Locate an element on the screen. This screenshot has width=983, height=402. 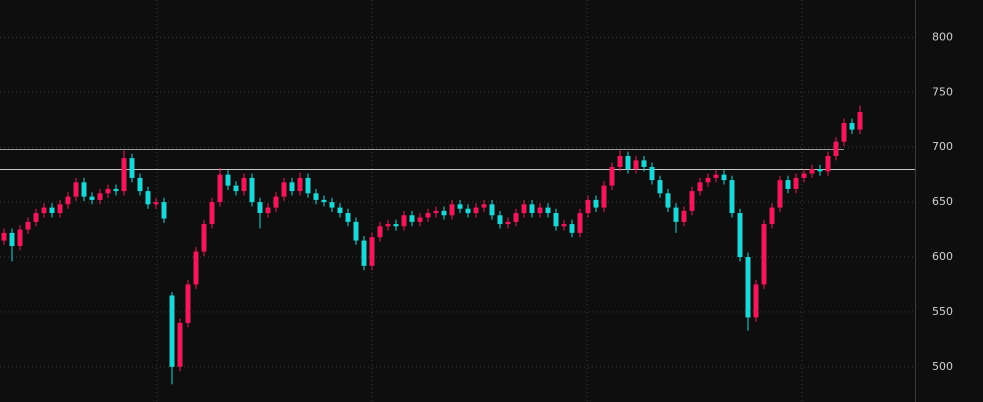
y-tick-label: 800 is located at coordinates (942, 36).